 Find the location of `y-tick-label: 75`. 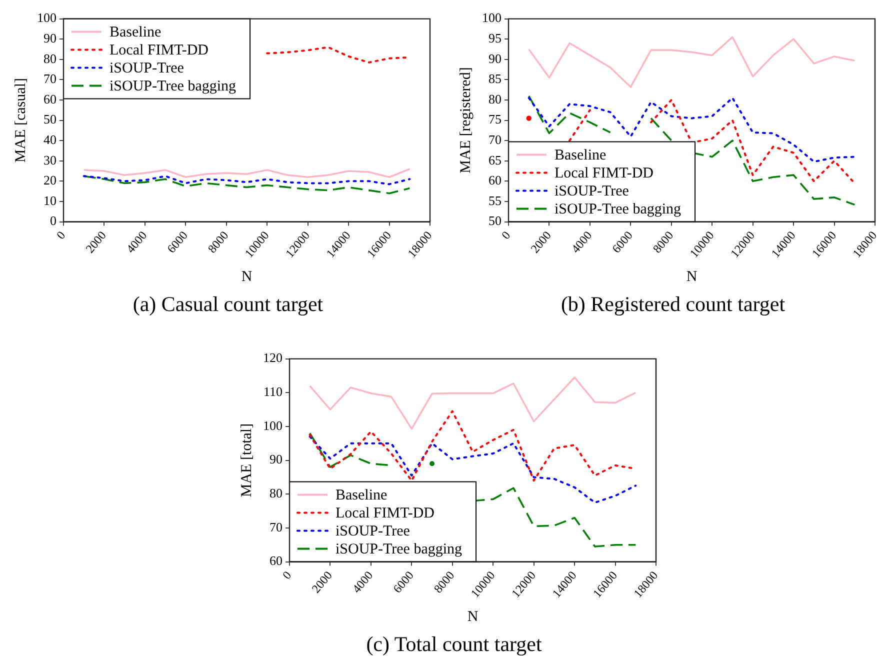

y-tick-label: 75 is located at coordinates (495, 119).